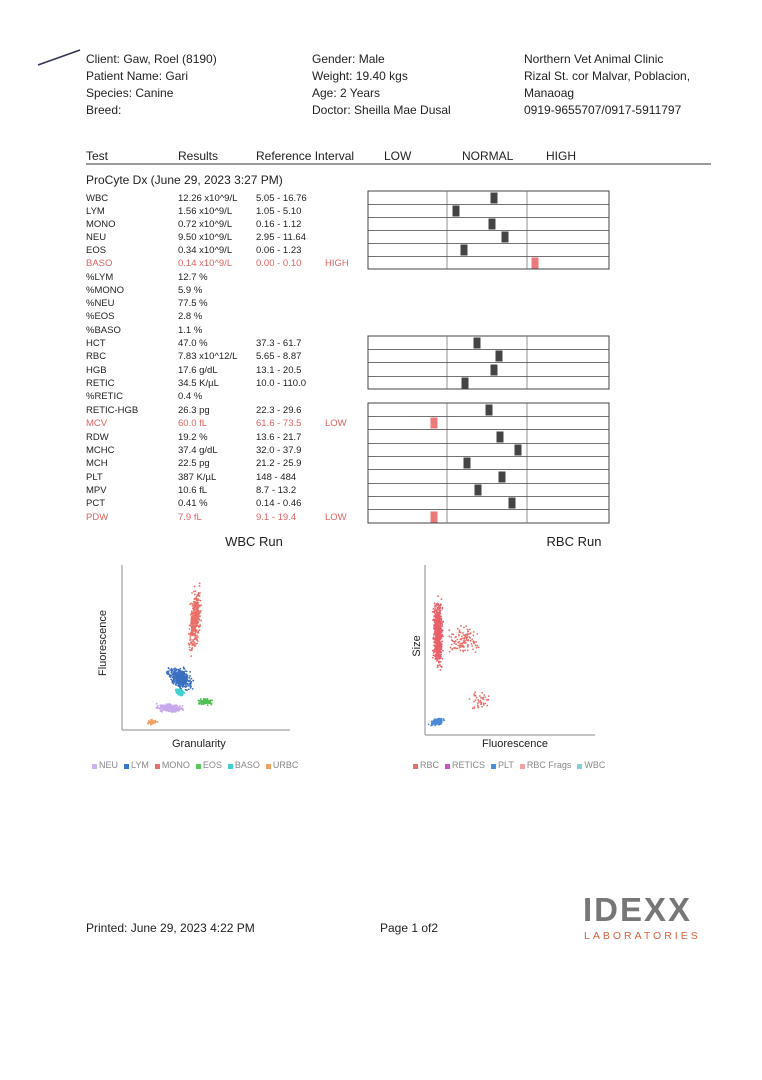 Image resolution: width=762 pixels, height=1080 pixels. What do you see at coordinates (279, 437) in the screenshot?
I see `reference-interval: 13.6 - 21.7` at bounding box center [279, 437].